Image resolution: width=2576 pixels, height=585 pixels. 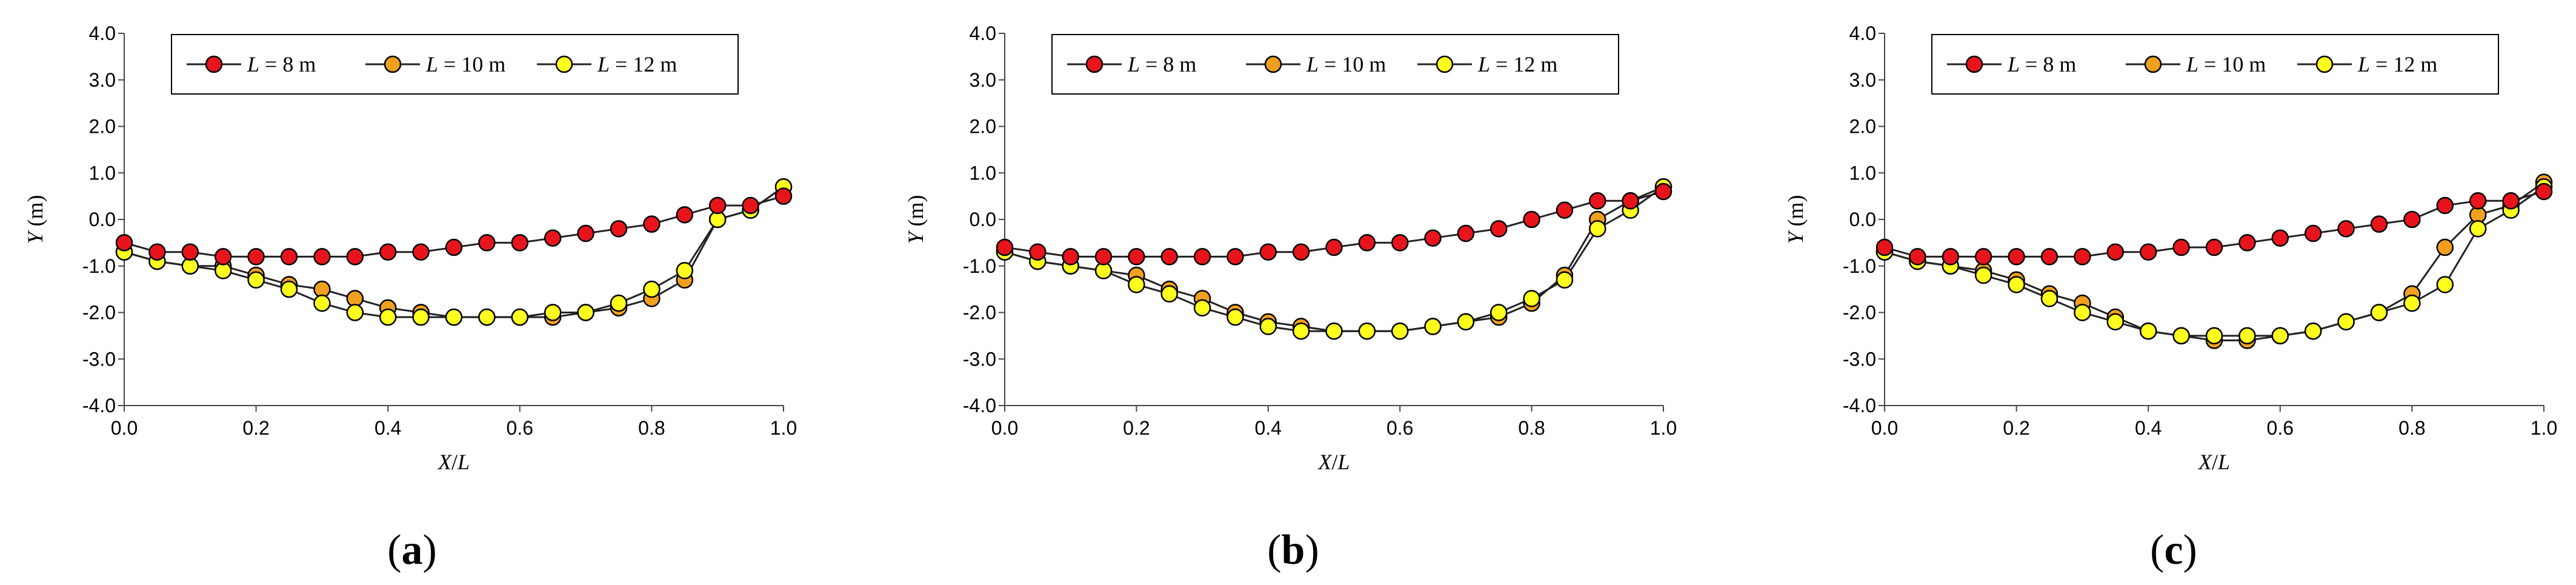 What do you see at coordinates (99, 313) in the screenshot?
I see `y-tick-label: -2.0` at bounding box center [99, 313].